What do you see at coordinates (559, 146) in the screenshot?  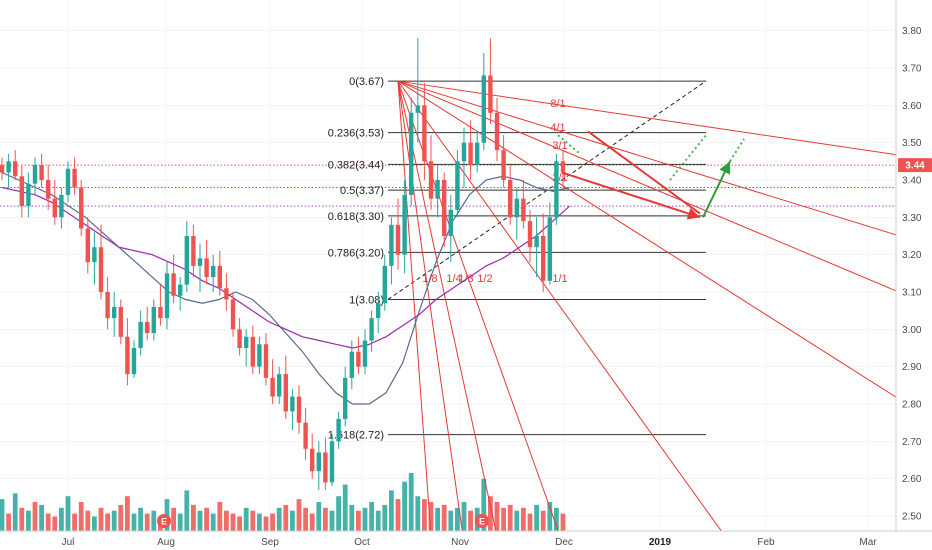 I see `gann-fan-label: 3/1` at bounding box center [559, 146].